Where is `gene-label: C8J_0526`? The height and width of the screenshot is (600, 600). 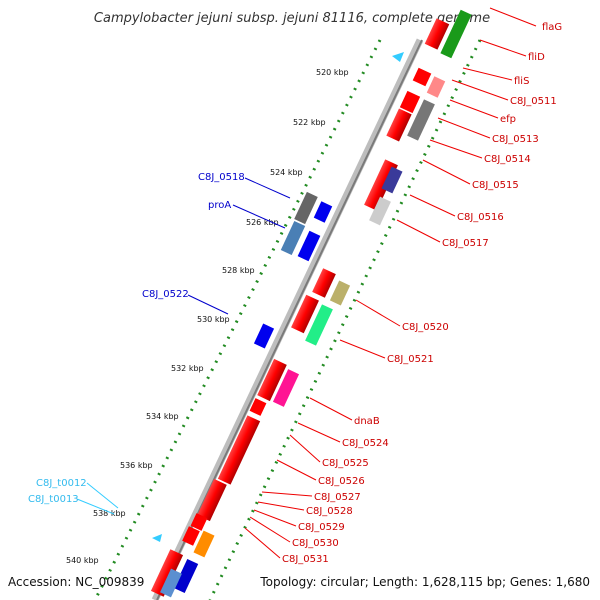 gene-label: C8J_0526 is located at coordinates (341, 481).